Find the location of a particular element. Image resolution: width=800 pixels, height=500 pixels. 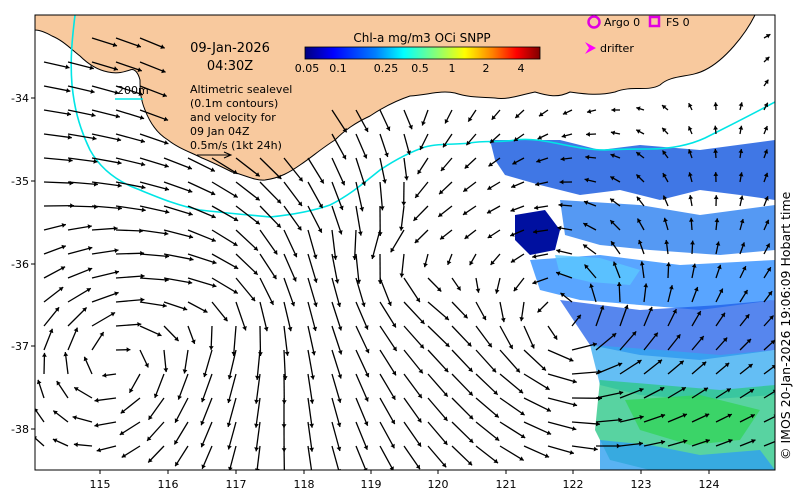

y-tick-label: -35 is located at coordinates (20, 181).